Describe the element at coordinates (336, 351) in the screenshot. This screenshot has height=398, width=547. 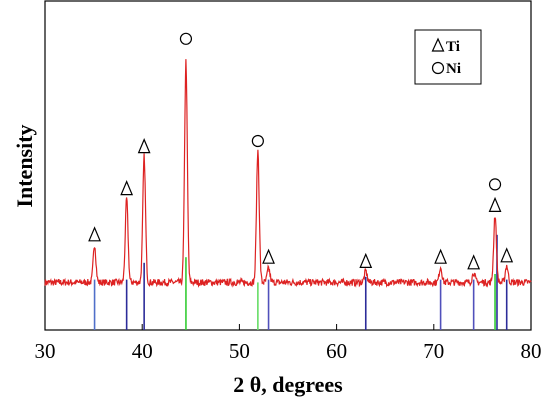
I see `x-tick-label-60: 60` at that location.